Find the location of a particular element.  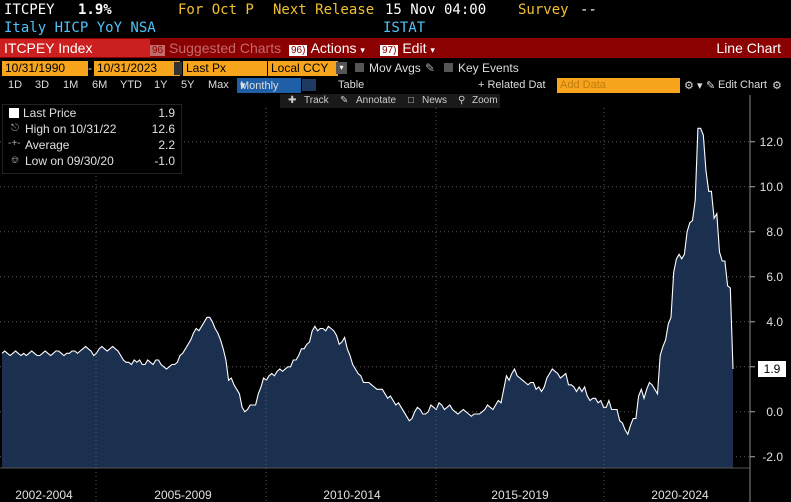

end-date-input: 10/31/2023 is located at coordinates (137, 68).